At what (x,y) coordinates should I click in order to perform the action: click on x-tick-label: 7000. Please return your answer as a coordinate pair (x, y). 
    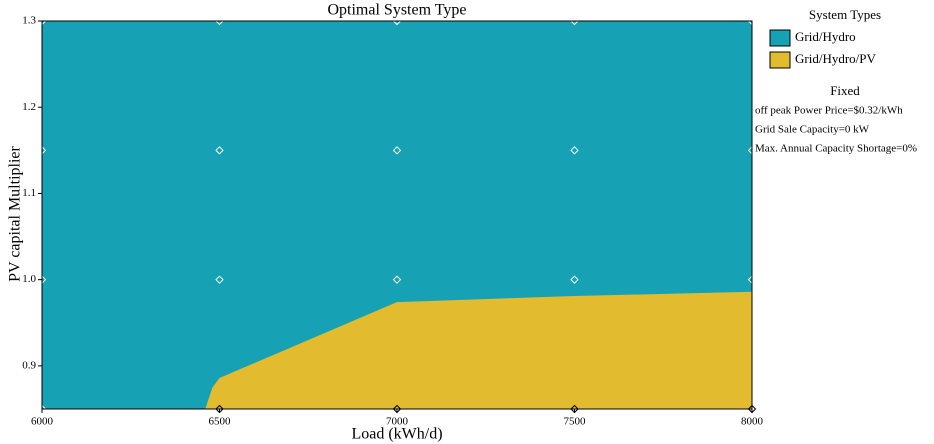
    Looking at the image, I should click on (397, 422).